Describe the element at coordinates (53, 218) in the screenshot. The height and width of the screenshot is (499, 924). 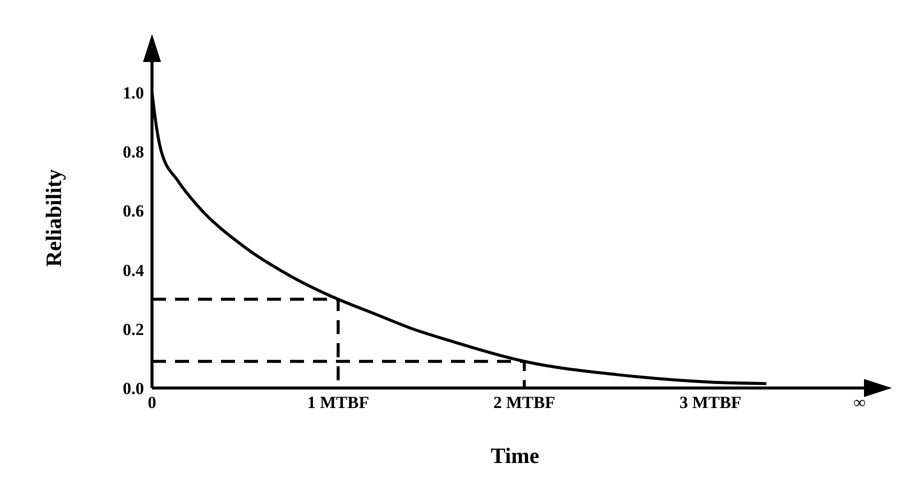
I see `y-axis-title: Reliability` at that location.